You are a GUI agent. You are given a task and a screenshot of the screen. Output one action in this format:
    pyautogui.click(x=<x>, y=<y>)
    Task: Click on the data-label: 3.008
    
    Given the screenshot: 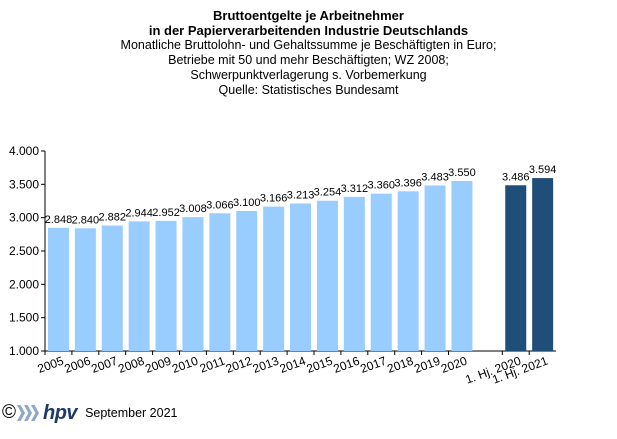 What is the action you would take?
    pyautogui.click(x=193, y=209)
    